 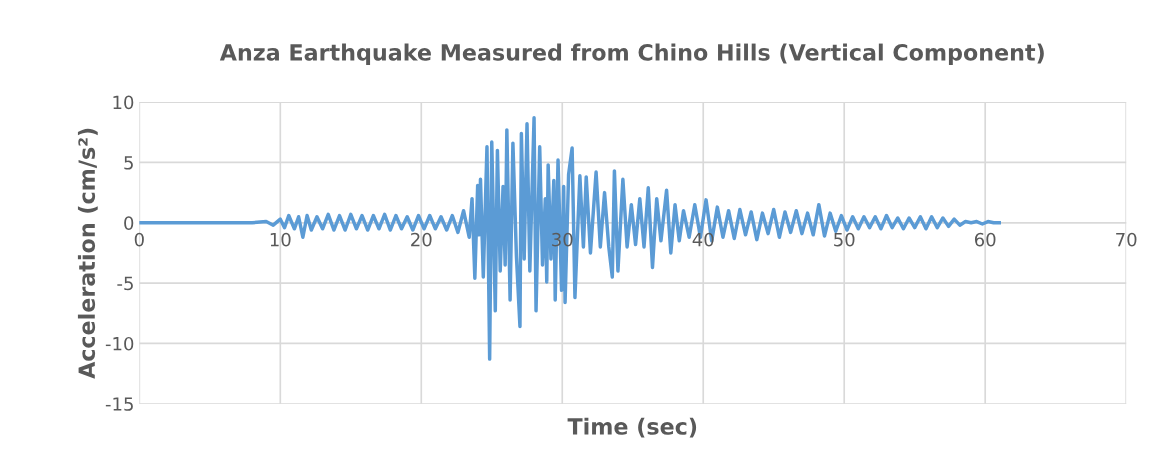 I want to click on y-axis-title: Acceleration (cm/s²), so click(x=87, y=253).